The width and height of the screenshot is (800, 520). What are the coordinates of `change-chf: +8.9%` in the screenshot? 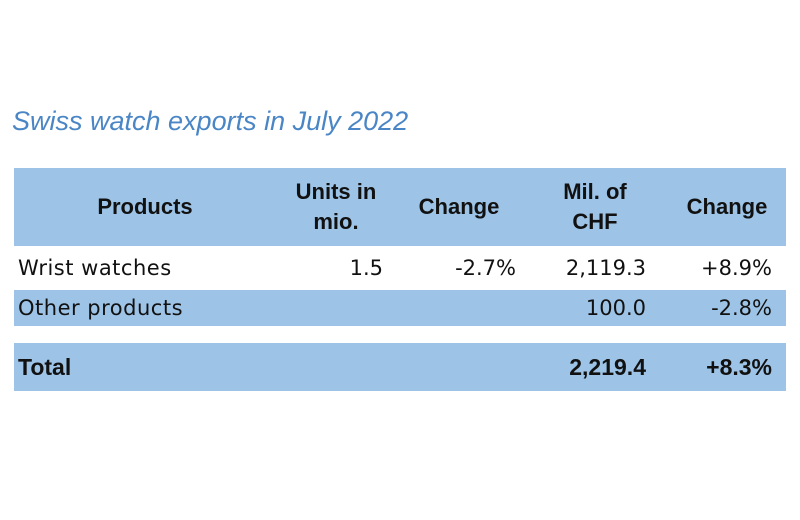 It's located at (736, 268).